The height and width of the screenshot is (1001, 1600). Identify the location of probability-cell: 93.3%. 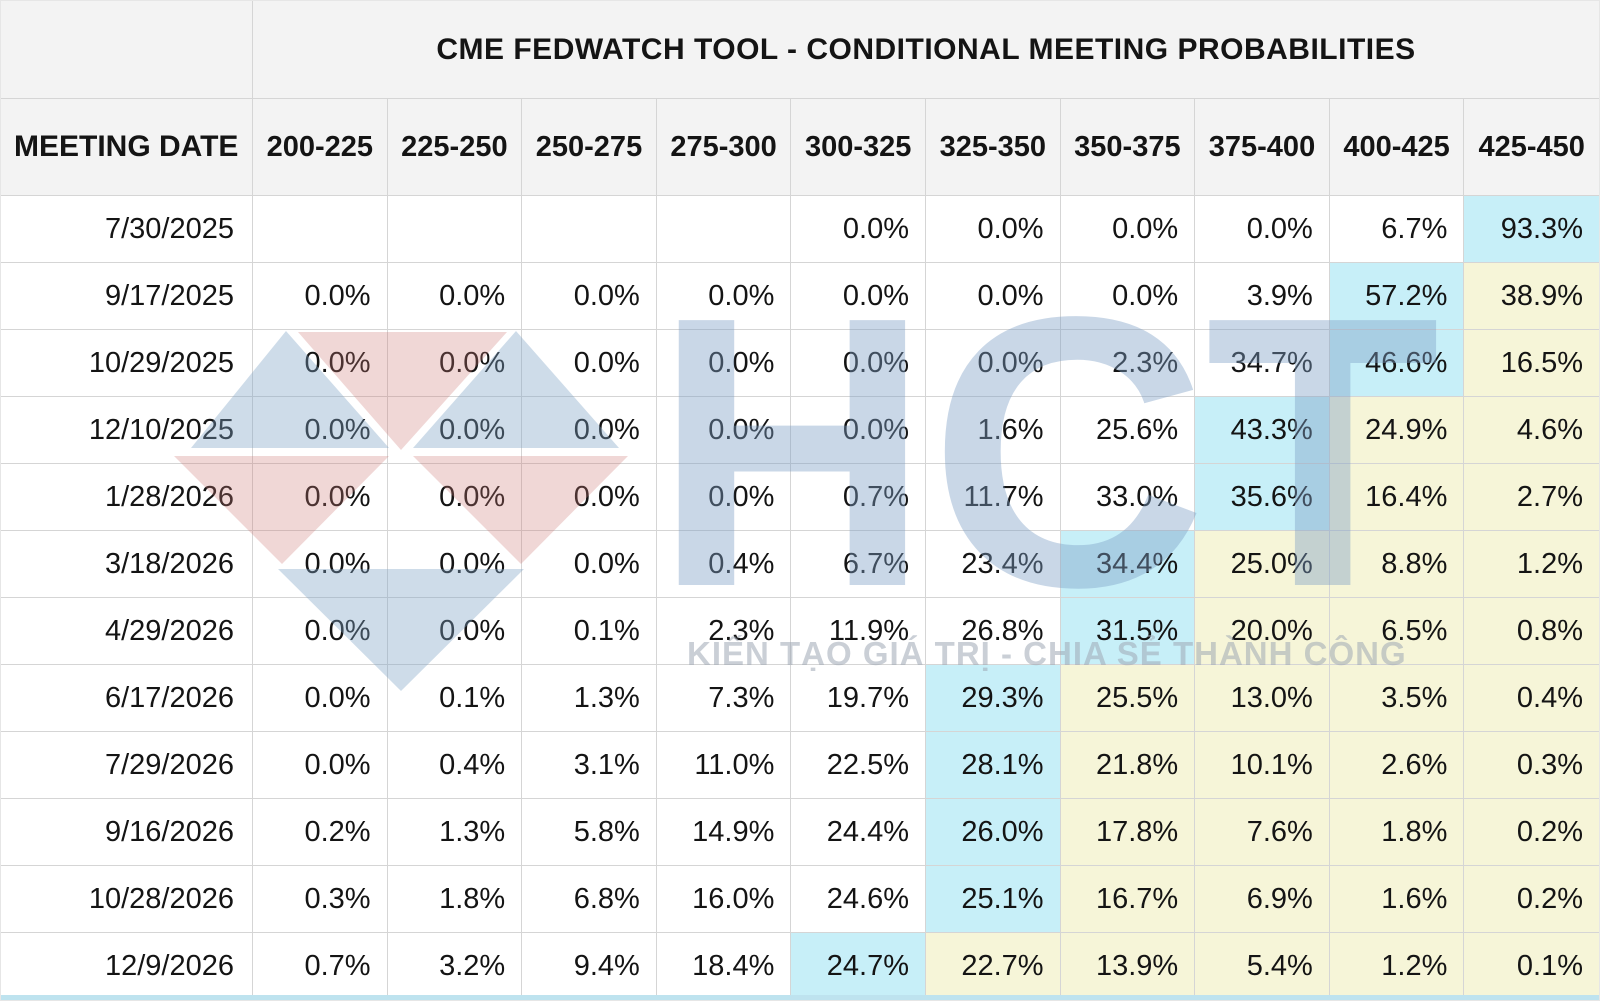
(1531, 229).